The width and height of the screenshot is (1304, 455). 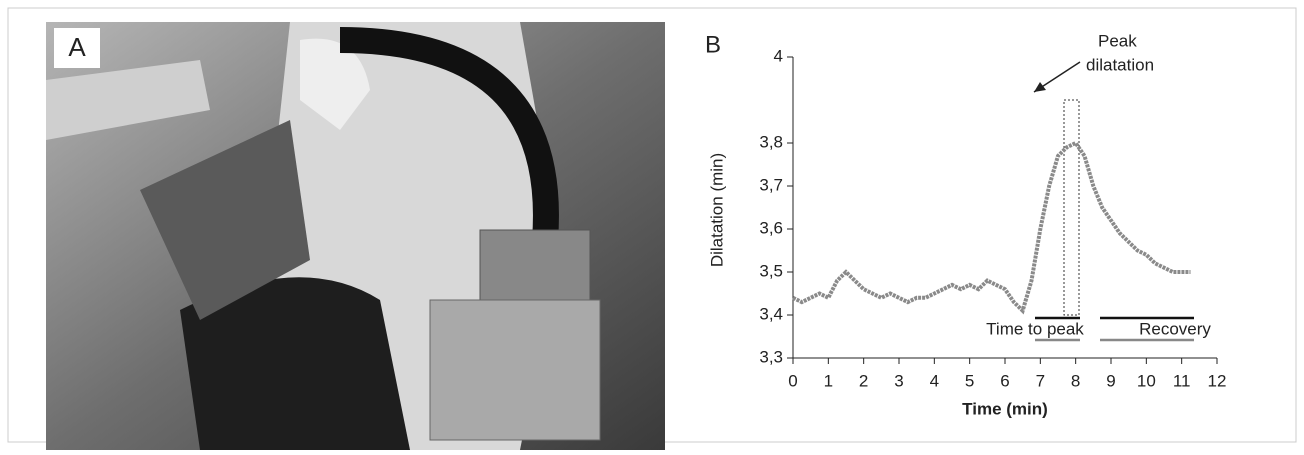 What do you see at coordinates (771, 270) in the screenshot?
I see `y-tick-label: 3,5` at bounding box center [771, 270].